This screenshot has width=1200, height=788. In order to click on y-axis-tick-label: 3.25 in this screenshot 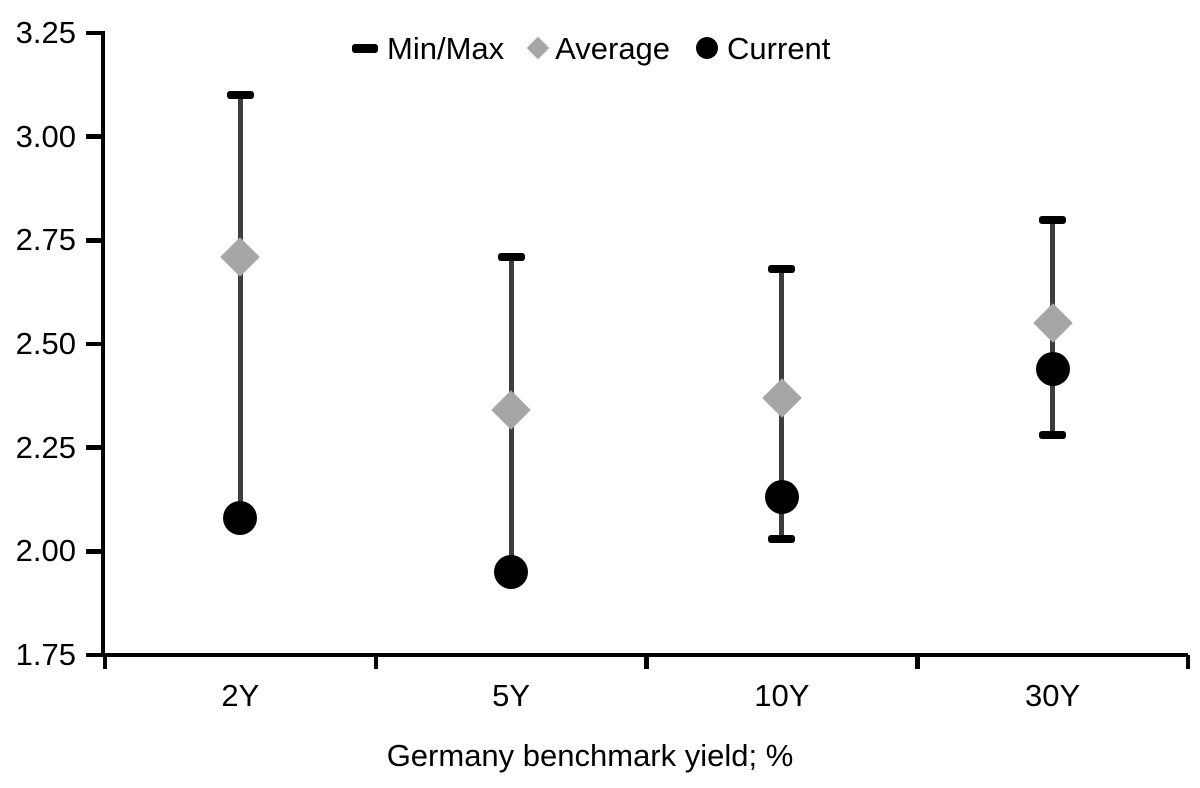, I will do `click(45, 32)`.